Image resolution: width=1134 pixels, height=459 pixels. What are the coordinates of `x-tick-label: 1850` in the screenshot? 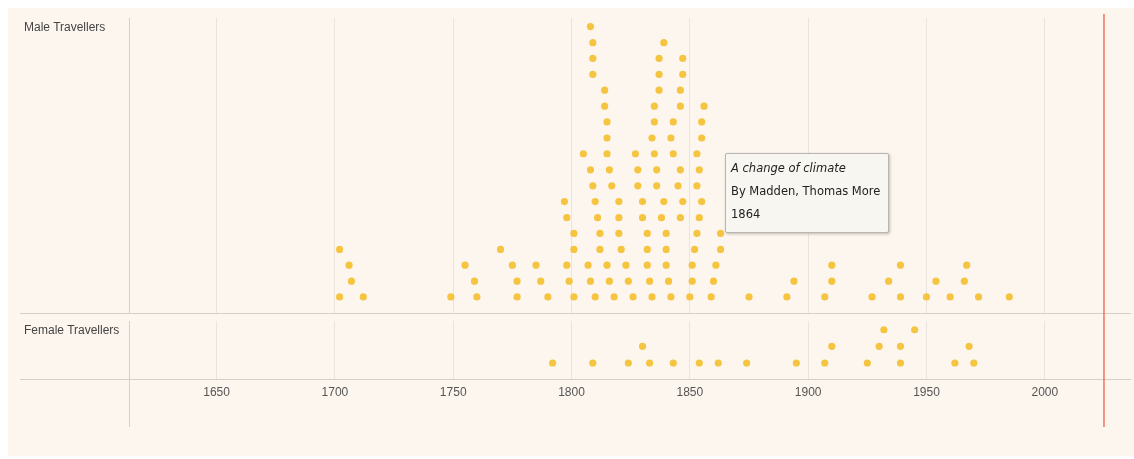 It's located at (690, 392).